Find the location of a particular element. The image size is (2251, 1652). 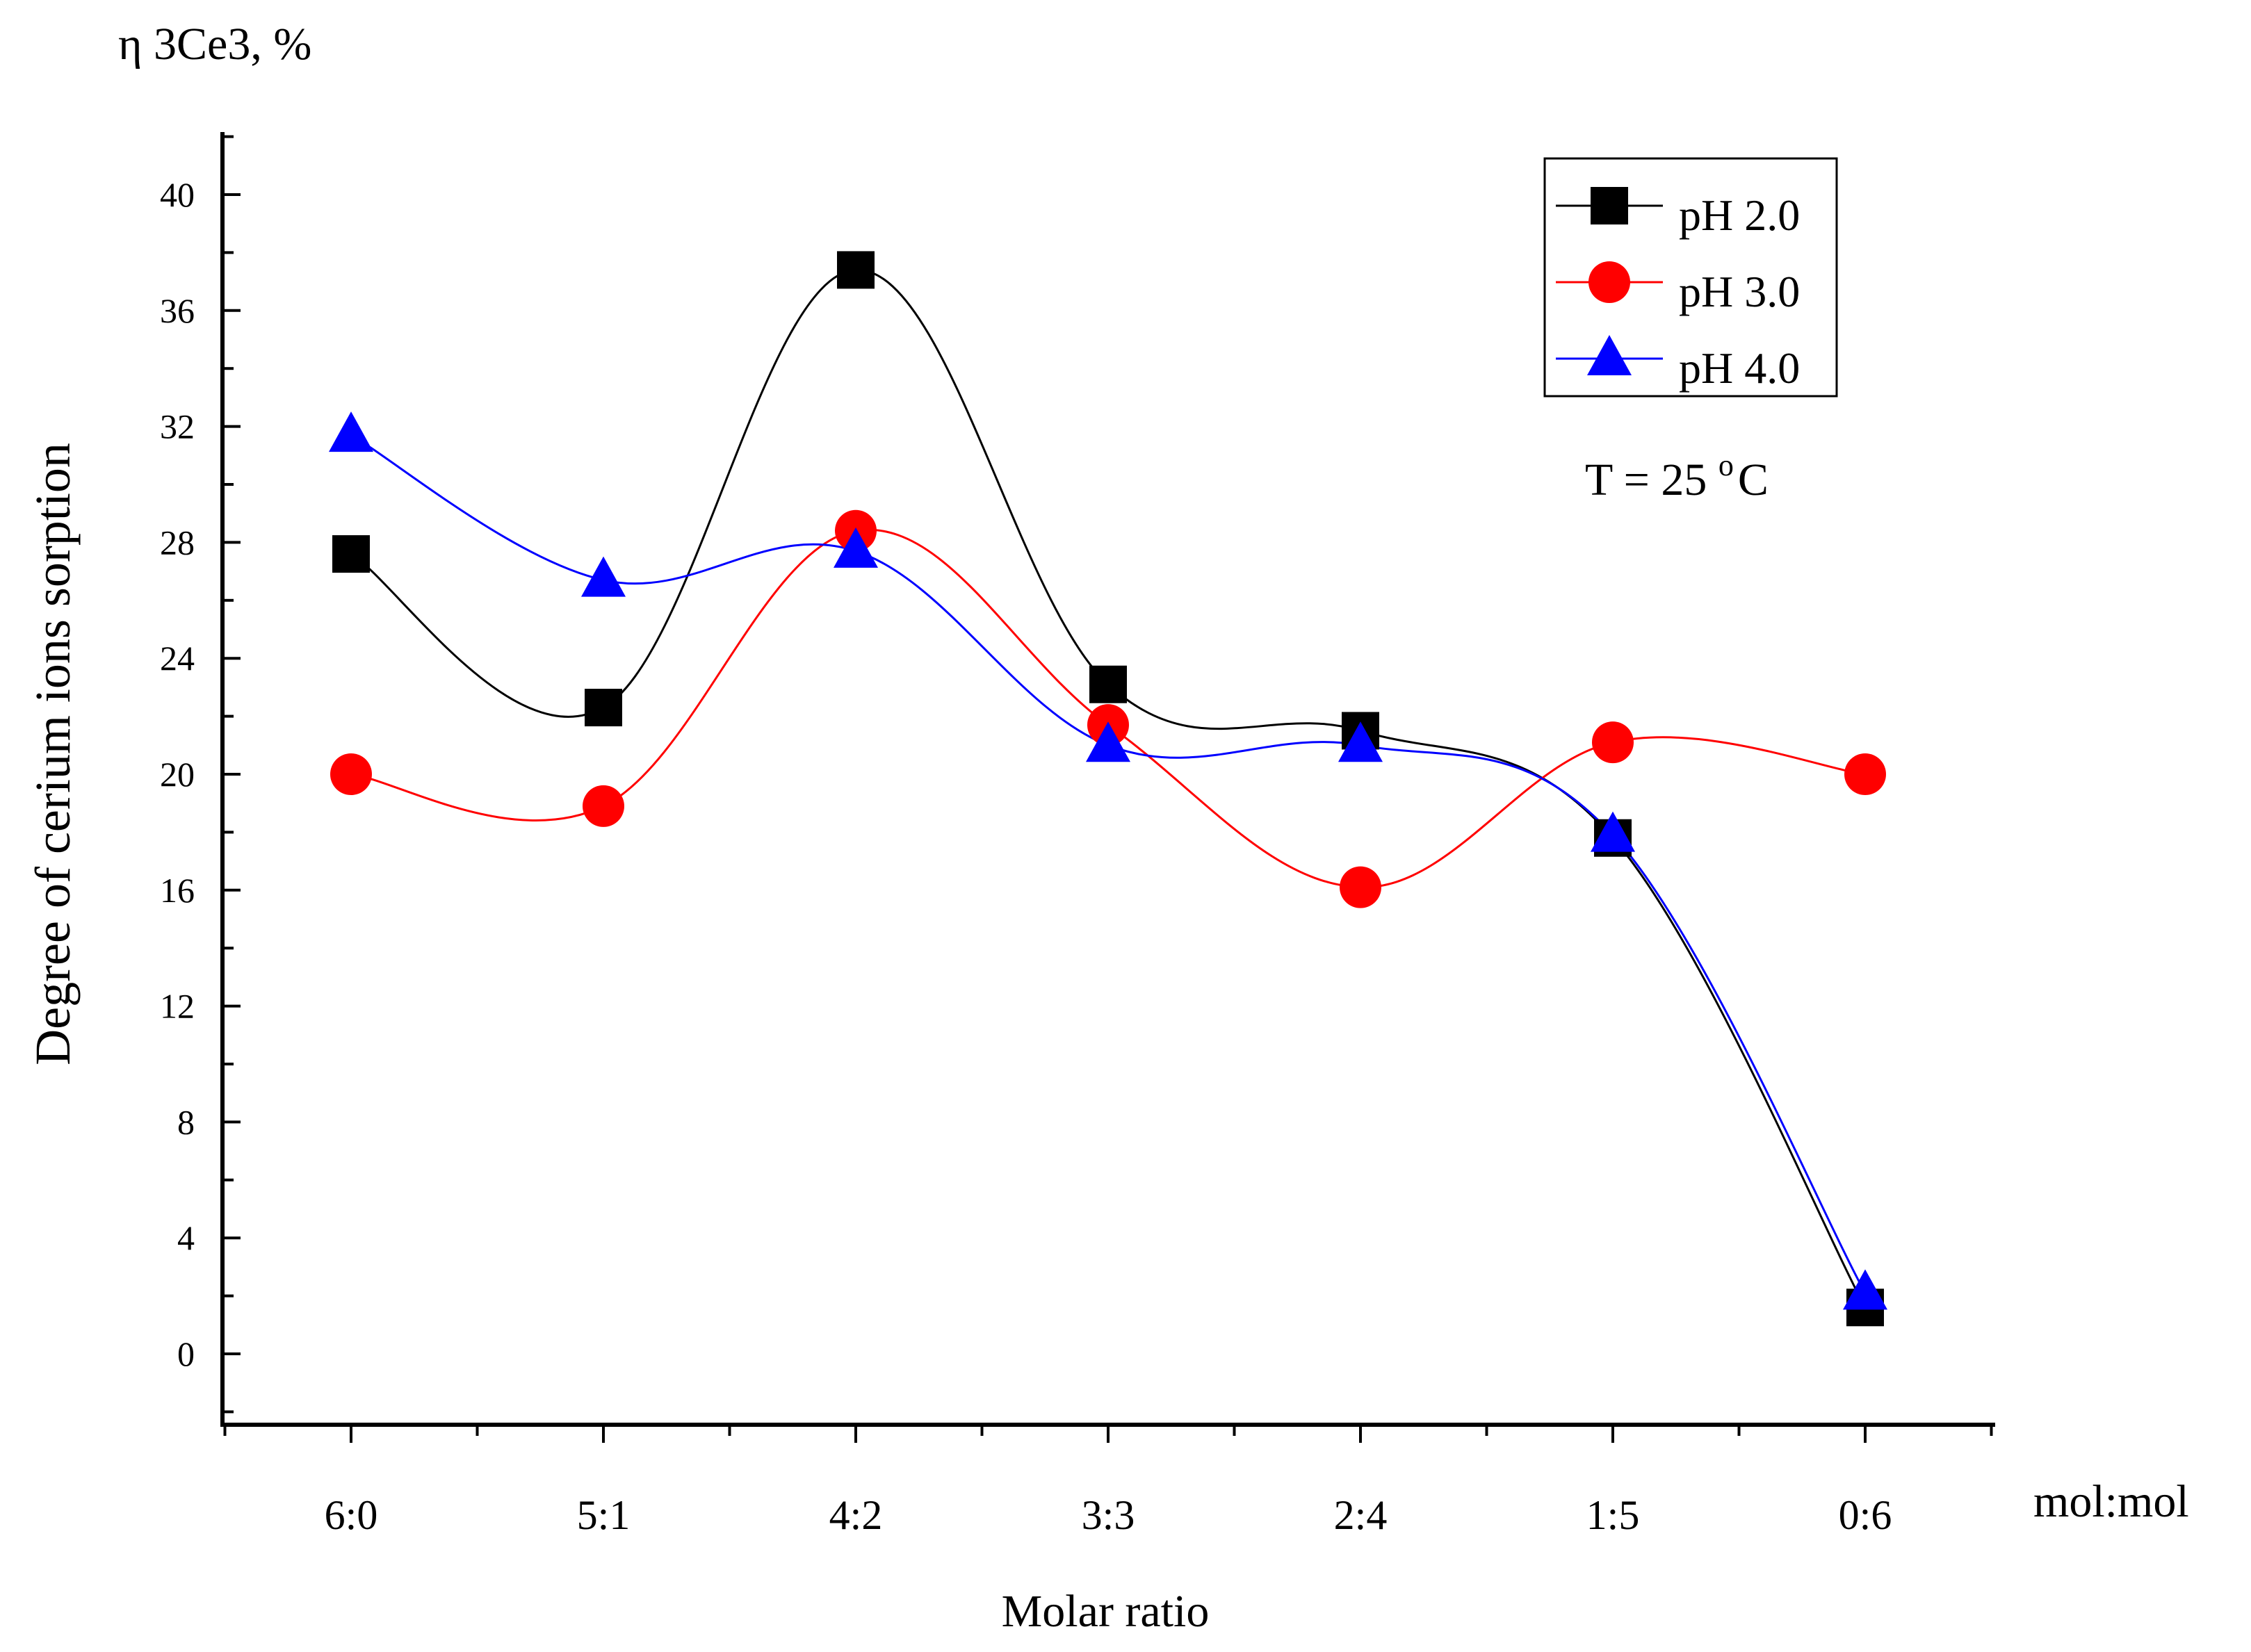

y-tick-label: 0 is located at coordinates (186, 1353).